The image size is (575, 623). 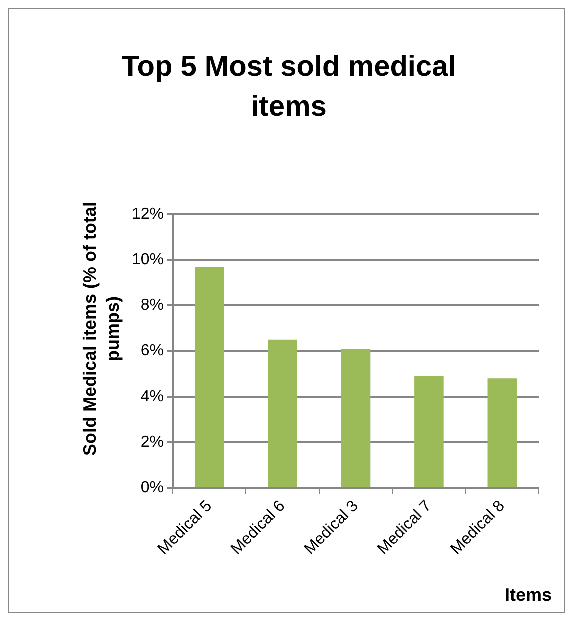 What do you see at coordinates (152, 442) in the screenshot?
I see `y-tick-label: 2%` at bounding box center [152, 442].